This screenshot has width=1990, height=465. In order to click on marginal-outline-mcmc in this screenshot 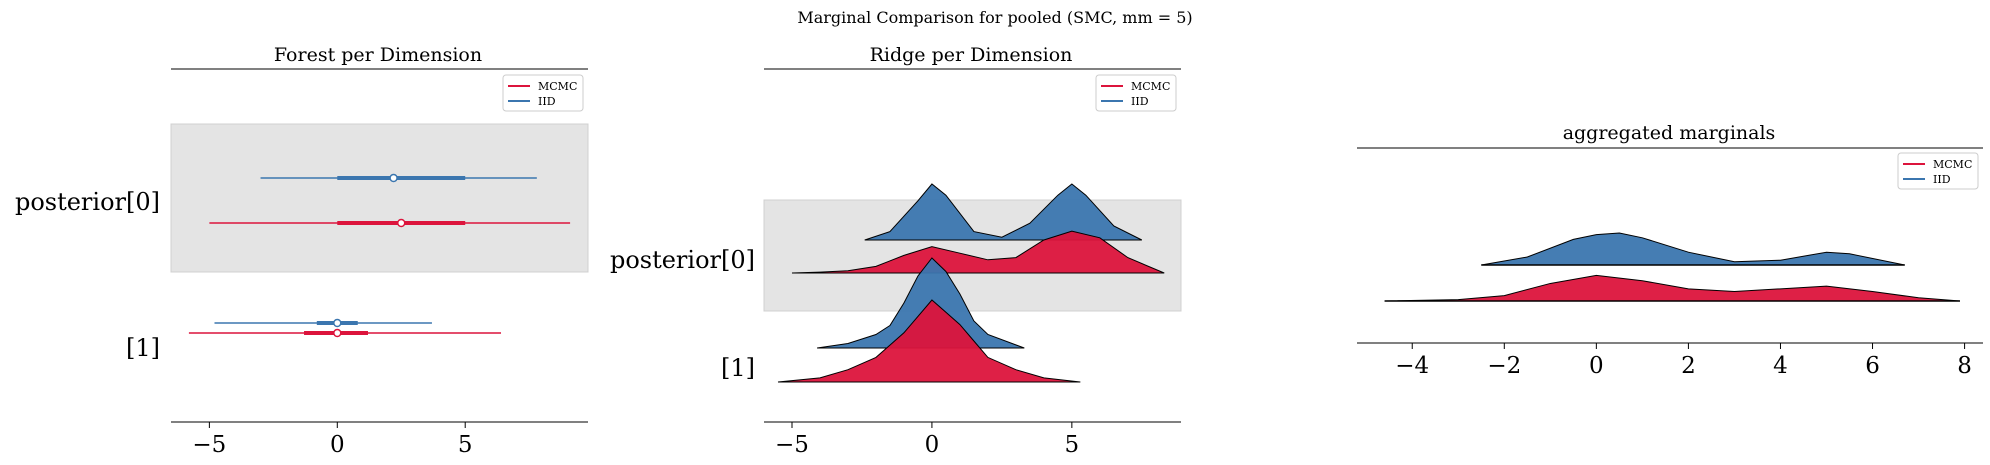, I will do `click(1672, 288)`.